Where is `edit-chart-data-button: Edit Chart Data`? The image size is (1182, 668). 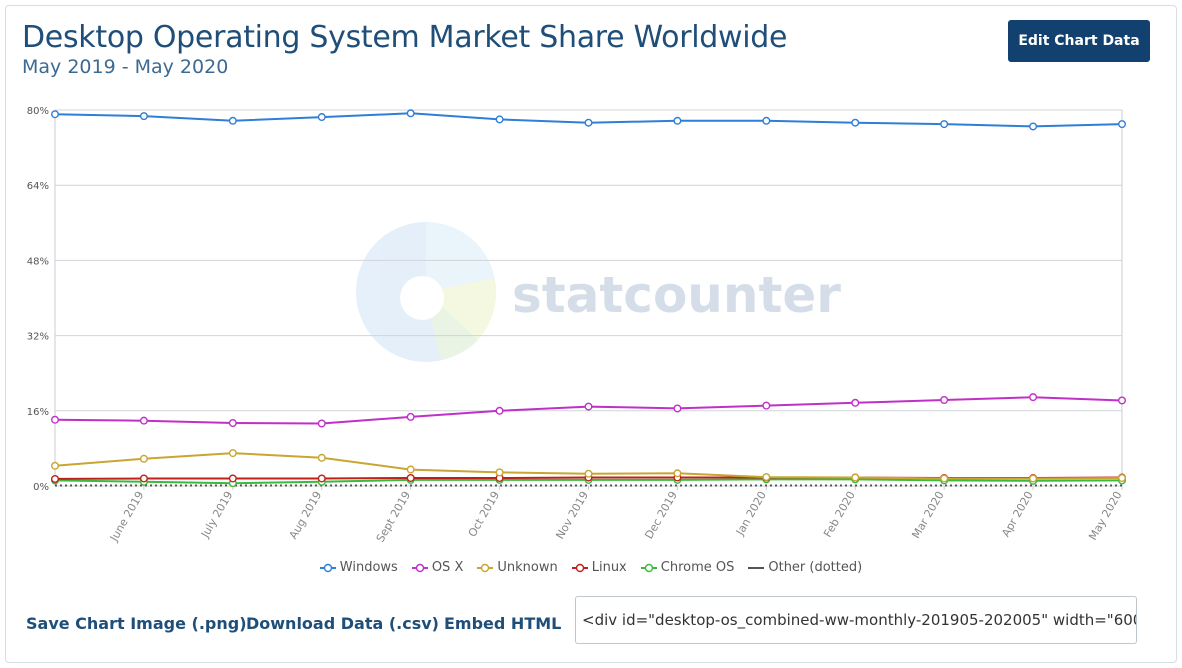 edit-chart-data-button: Edit Chart Data is located at coordinates (1079, 41).